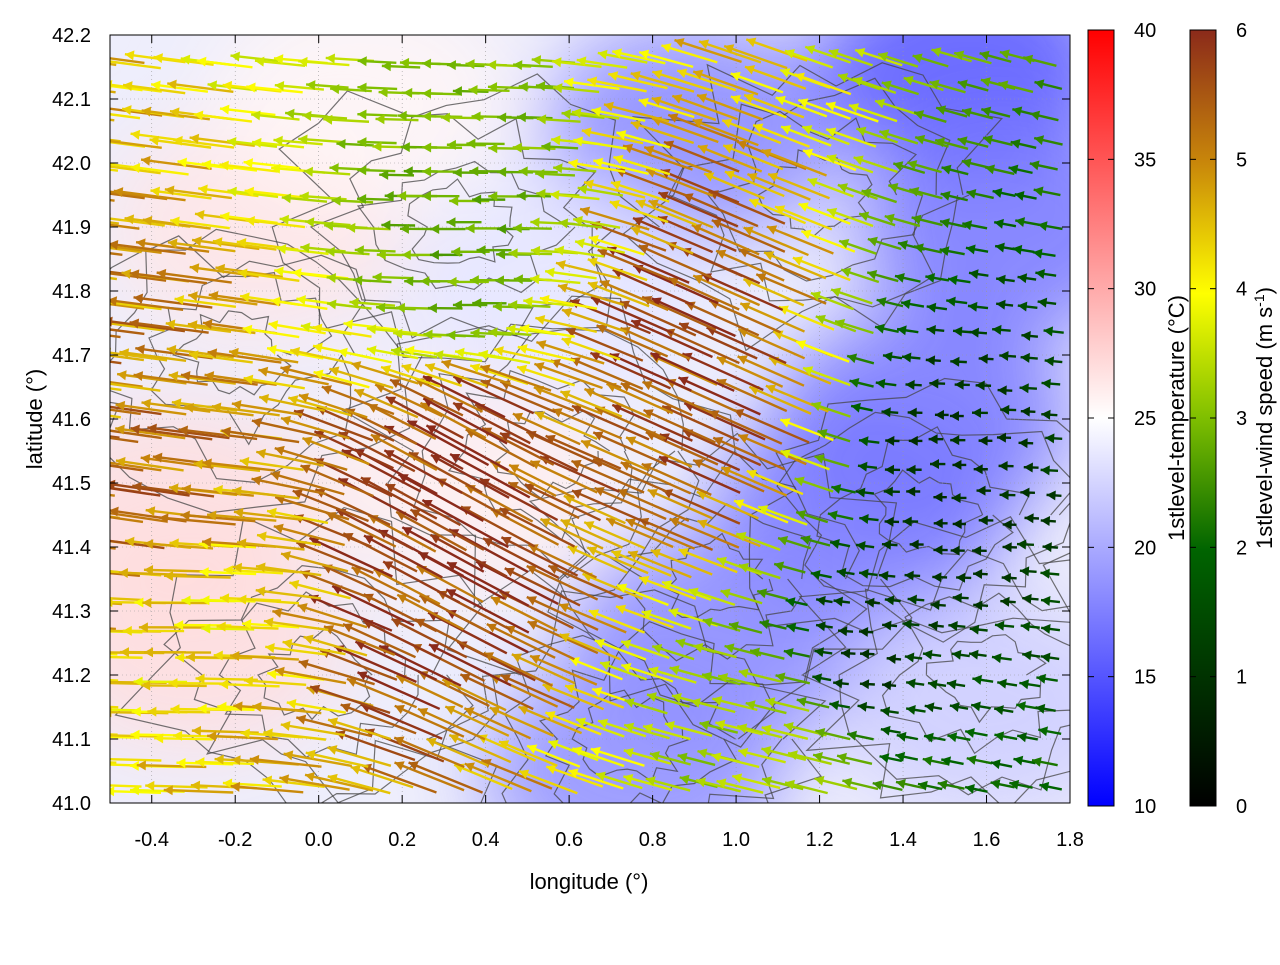  What do you see at coordinates (1145, 31) in the screenshot?
I see `temperature-colorbar-tick-label-6: 40` at bounding box center [1145, 31].